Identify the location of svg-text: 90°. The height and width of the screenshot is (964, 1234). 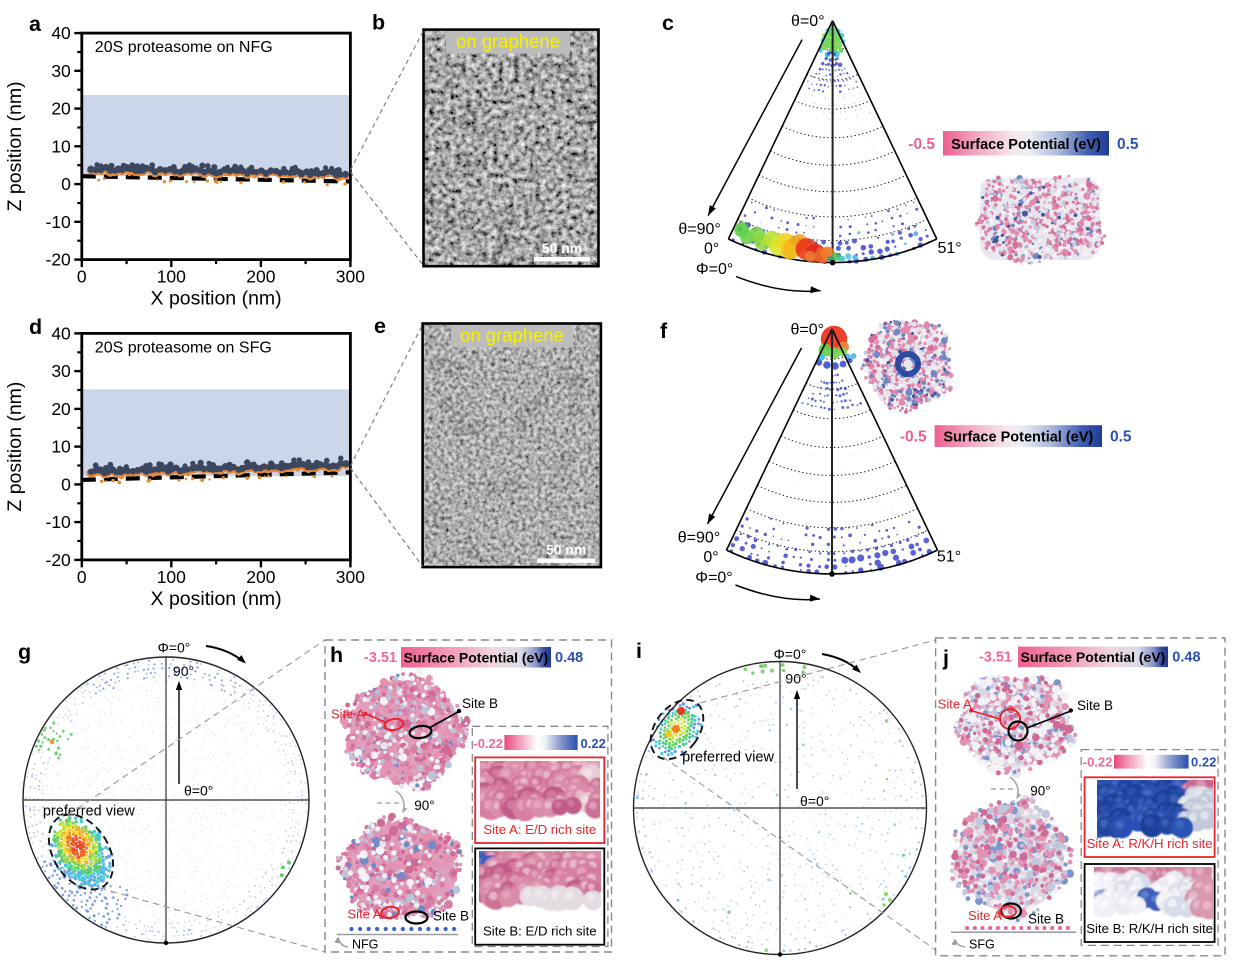
(183, 671).